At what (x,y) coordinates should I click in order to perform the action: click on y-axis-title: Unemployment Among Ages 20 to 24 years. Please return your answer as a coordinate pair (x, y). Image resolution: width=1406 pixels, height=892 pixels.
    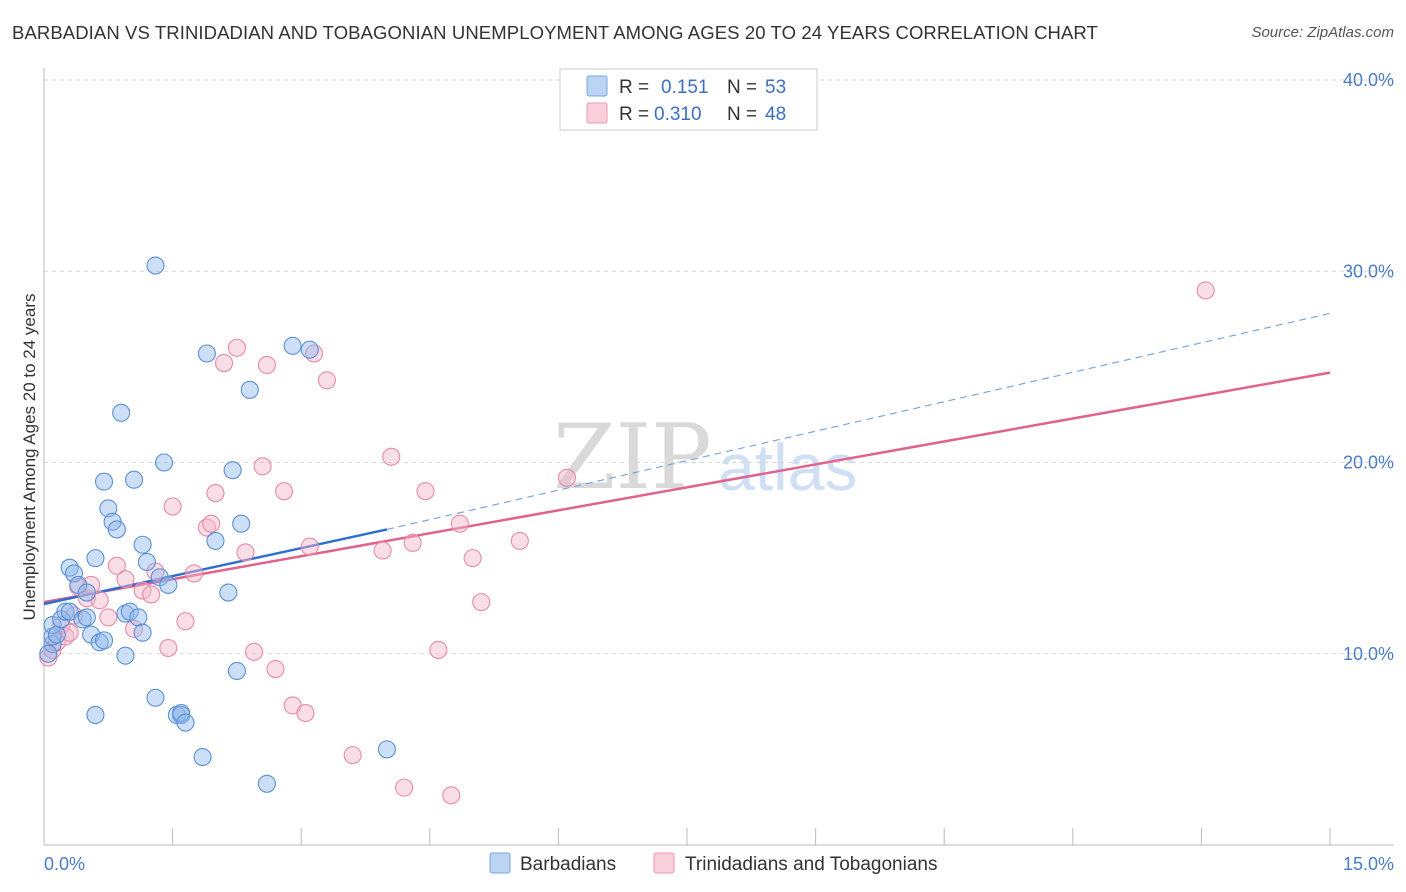
    Looking at the image, I should click on (29, 457).